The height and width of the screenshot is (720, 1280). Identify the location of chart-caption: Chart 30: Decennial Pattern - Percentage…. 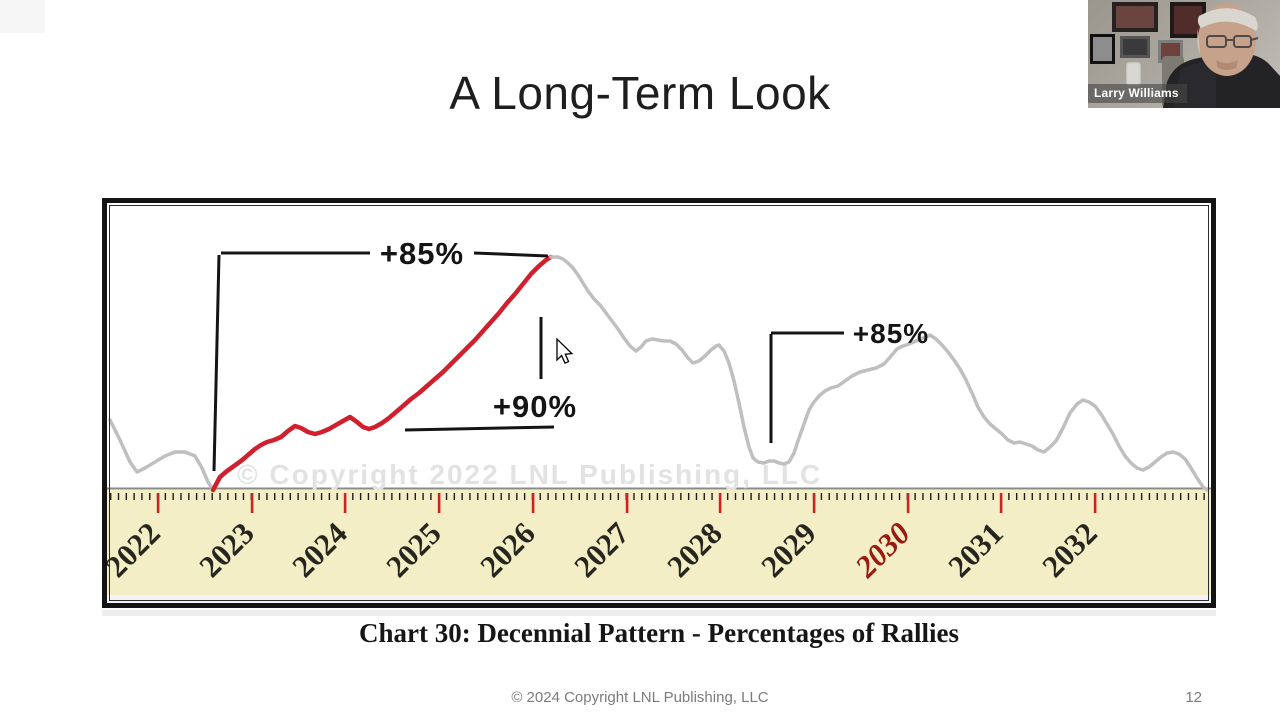
(659, 633).